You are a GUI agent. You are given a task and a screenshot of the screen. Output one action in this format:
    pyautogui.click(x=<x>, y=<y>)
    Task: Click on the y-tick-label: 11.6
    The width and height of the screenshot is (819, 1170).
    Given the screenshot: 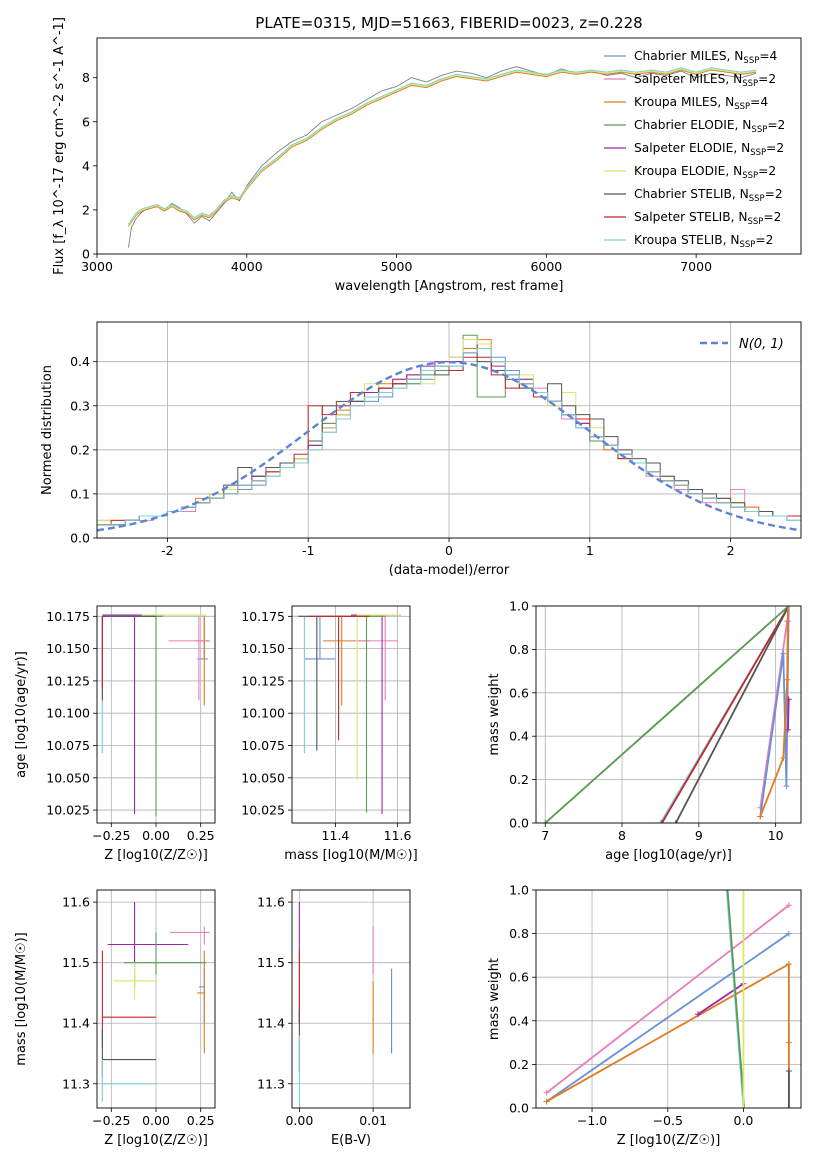 What is the action you would take?
    pyautogui.click(x=271, y=902)
    